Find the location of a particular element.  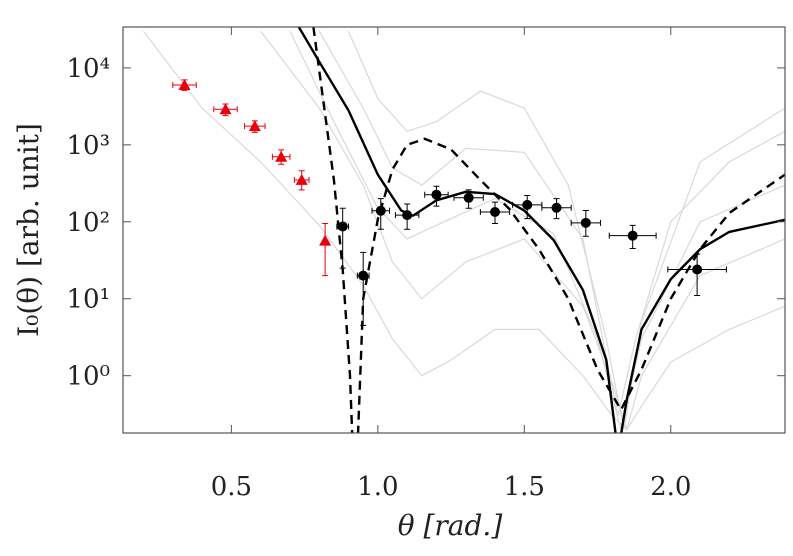

x-tick-label: 0.5 is located at coordinates (231, 487).